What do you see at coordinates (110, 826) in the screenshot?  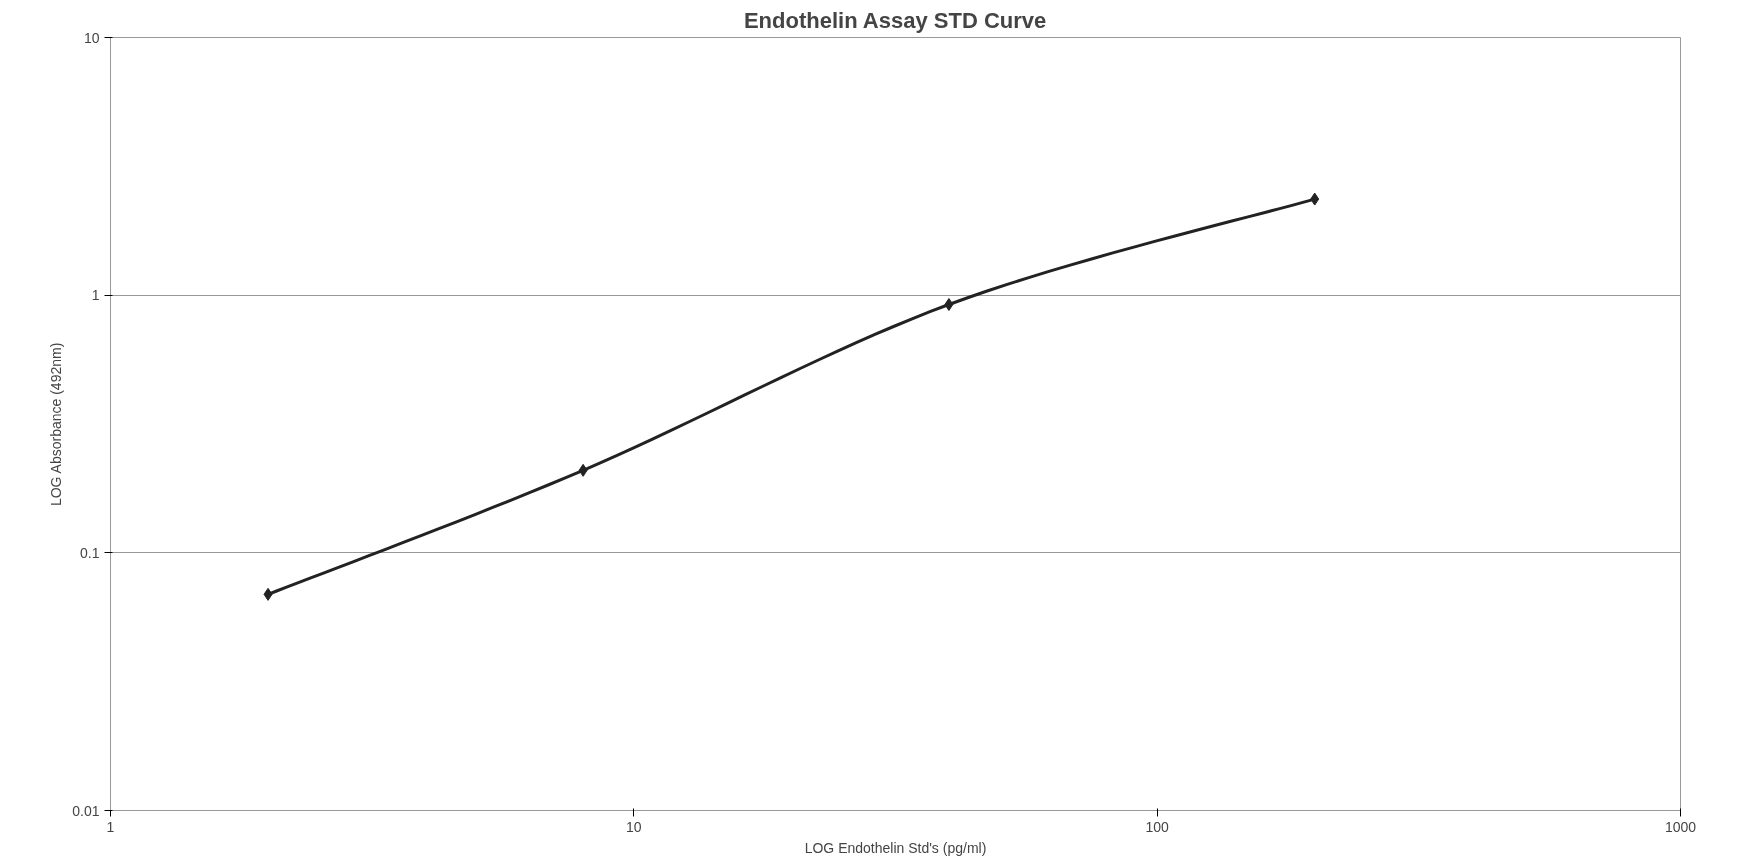 I see `x-tick-label: 1` at bounding box center [110, 826].